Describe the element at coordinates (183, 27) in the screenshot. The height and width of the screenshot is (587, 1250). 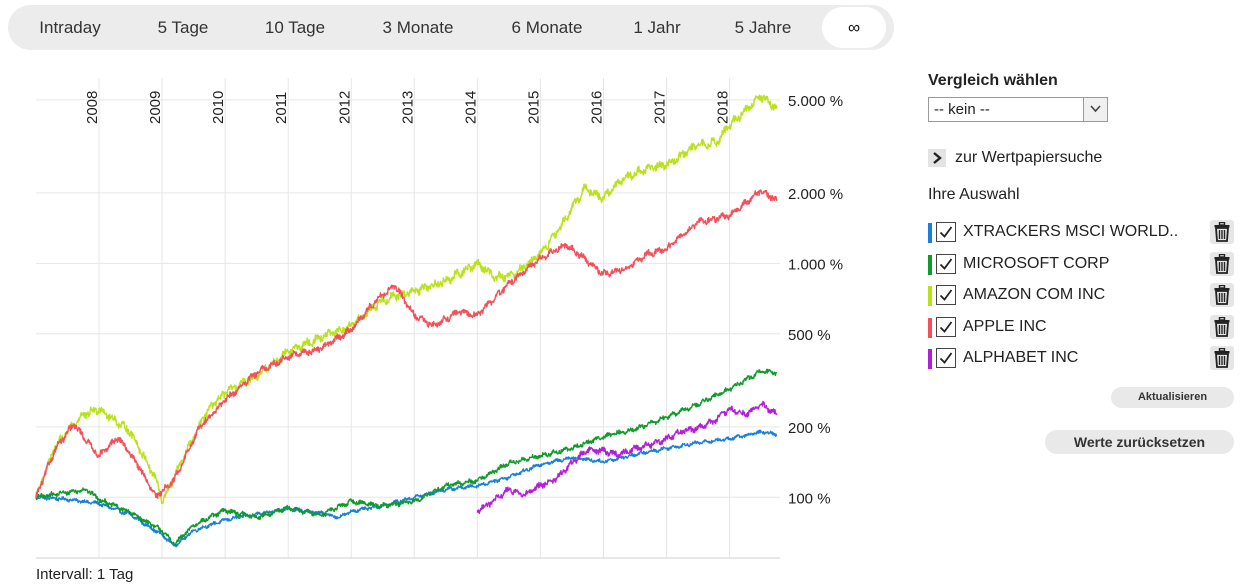
I see `tab-5-tage: 5 Tage` at that location.